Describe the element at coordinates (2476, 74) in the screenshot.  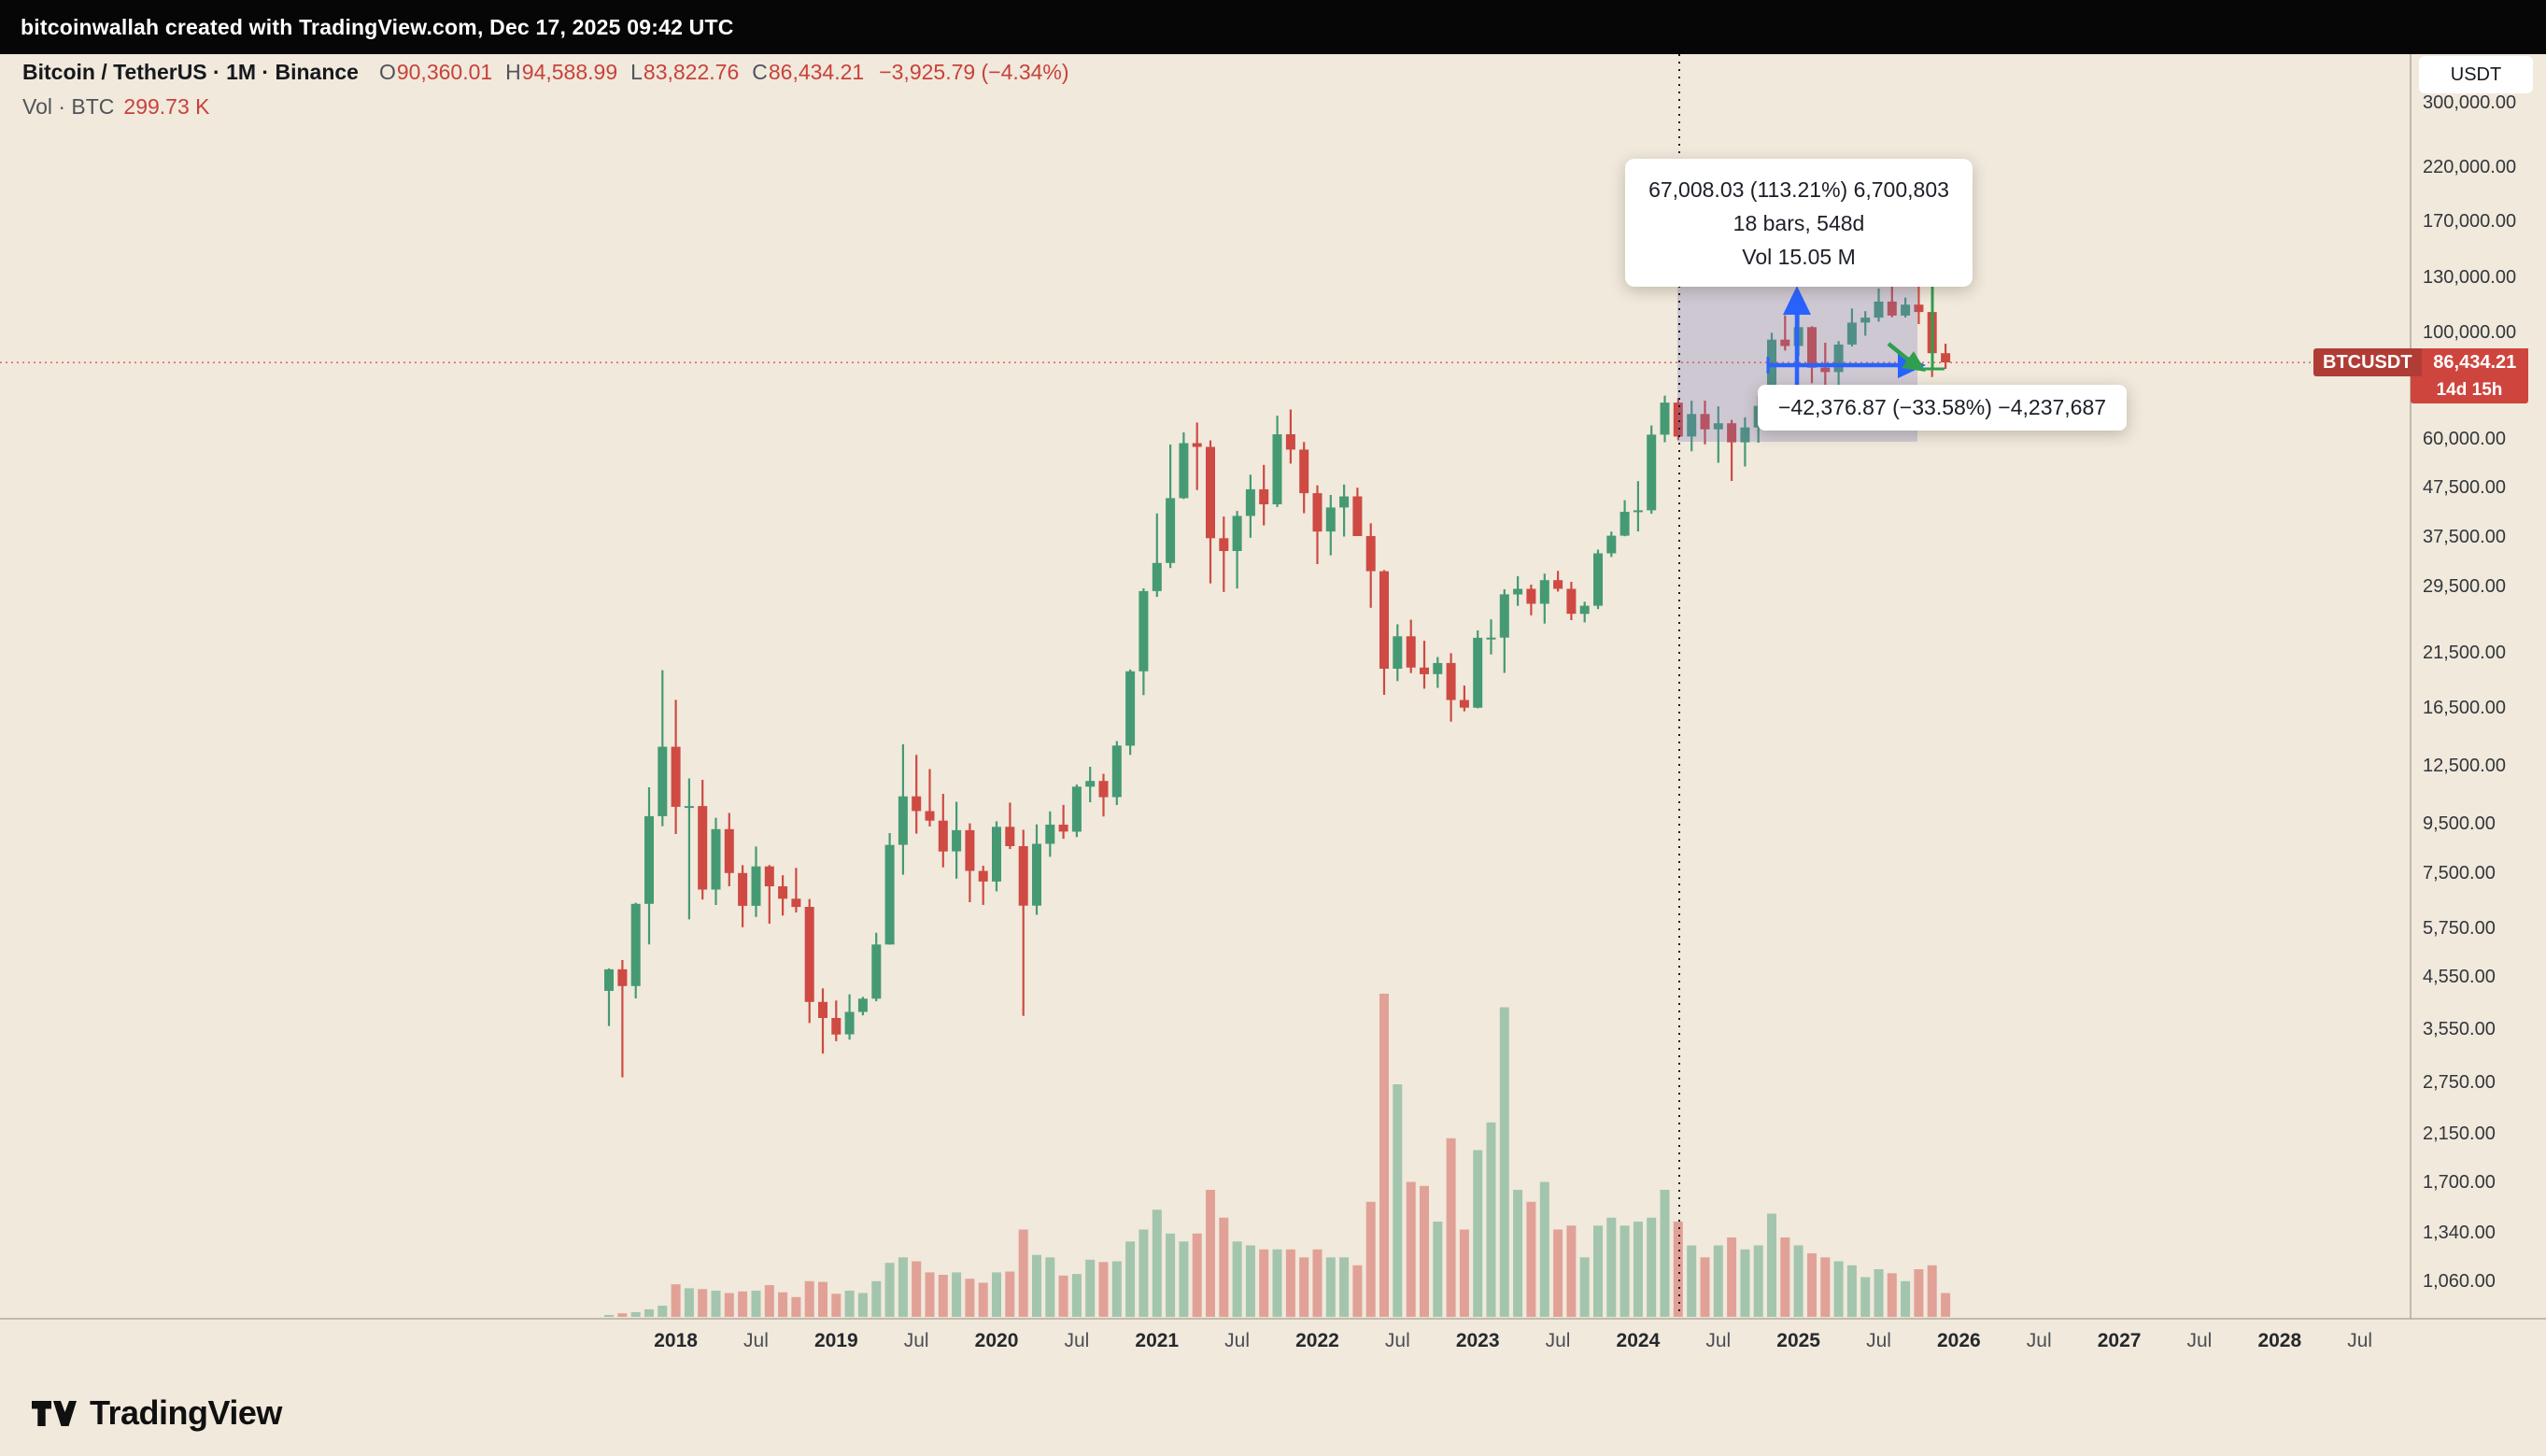
I see `currency-toggle-button: USDT` at that location.